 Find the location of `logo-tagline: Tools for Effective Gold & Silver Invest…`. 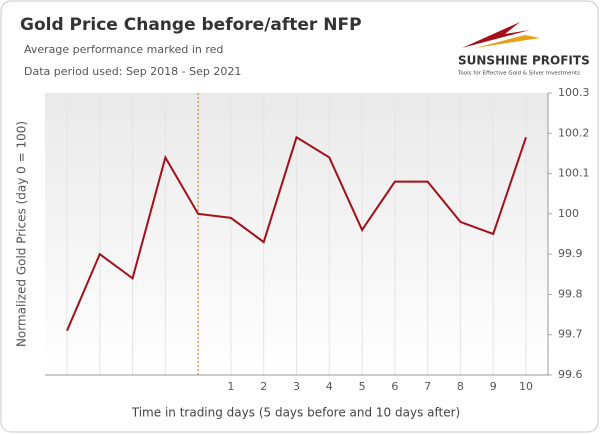

logo-tagline: Tools for Effective Gold & Silver Invest… is located at coordinates (518, 74).